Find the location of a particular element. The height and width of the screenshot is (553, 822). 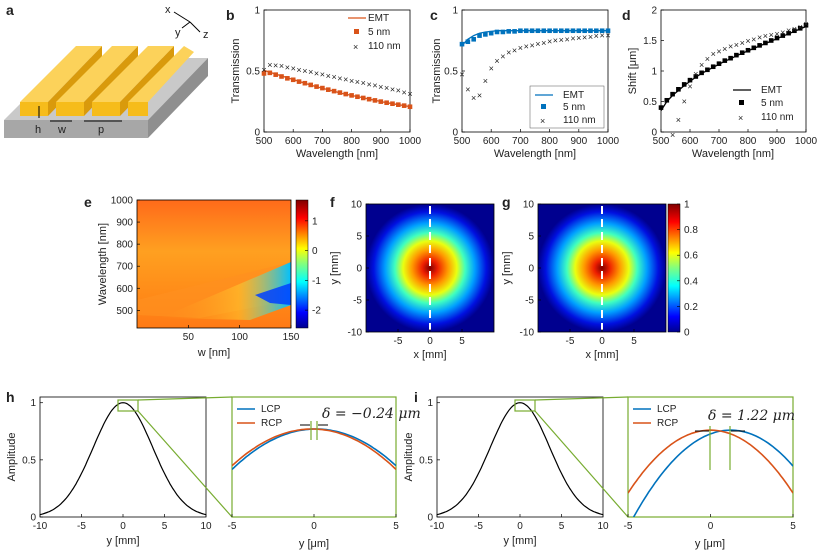

x-tick-label: 0 is located at coordinates (602, 341).